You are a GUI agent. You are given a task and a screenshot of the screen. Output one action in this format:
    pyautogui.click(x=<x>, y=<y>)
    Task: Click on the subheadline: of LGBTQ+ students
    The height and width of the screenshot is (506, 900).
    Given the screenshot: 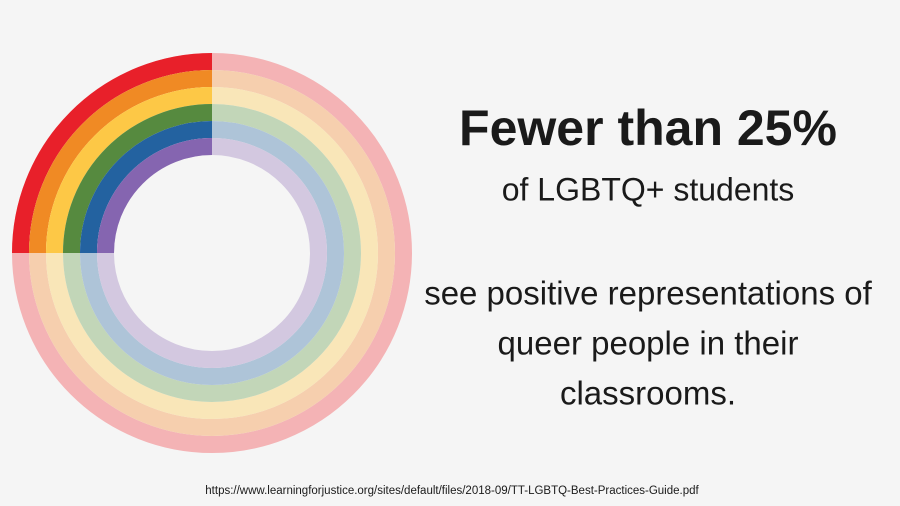 What is the action you would take?
    pyautogui.click(x=648, y=189)
    